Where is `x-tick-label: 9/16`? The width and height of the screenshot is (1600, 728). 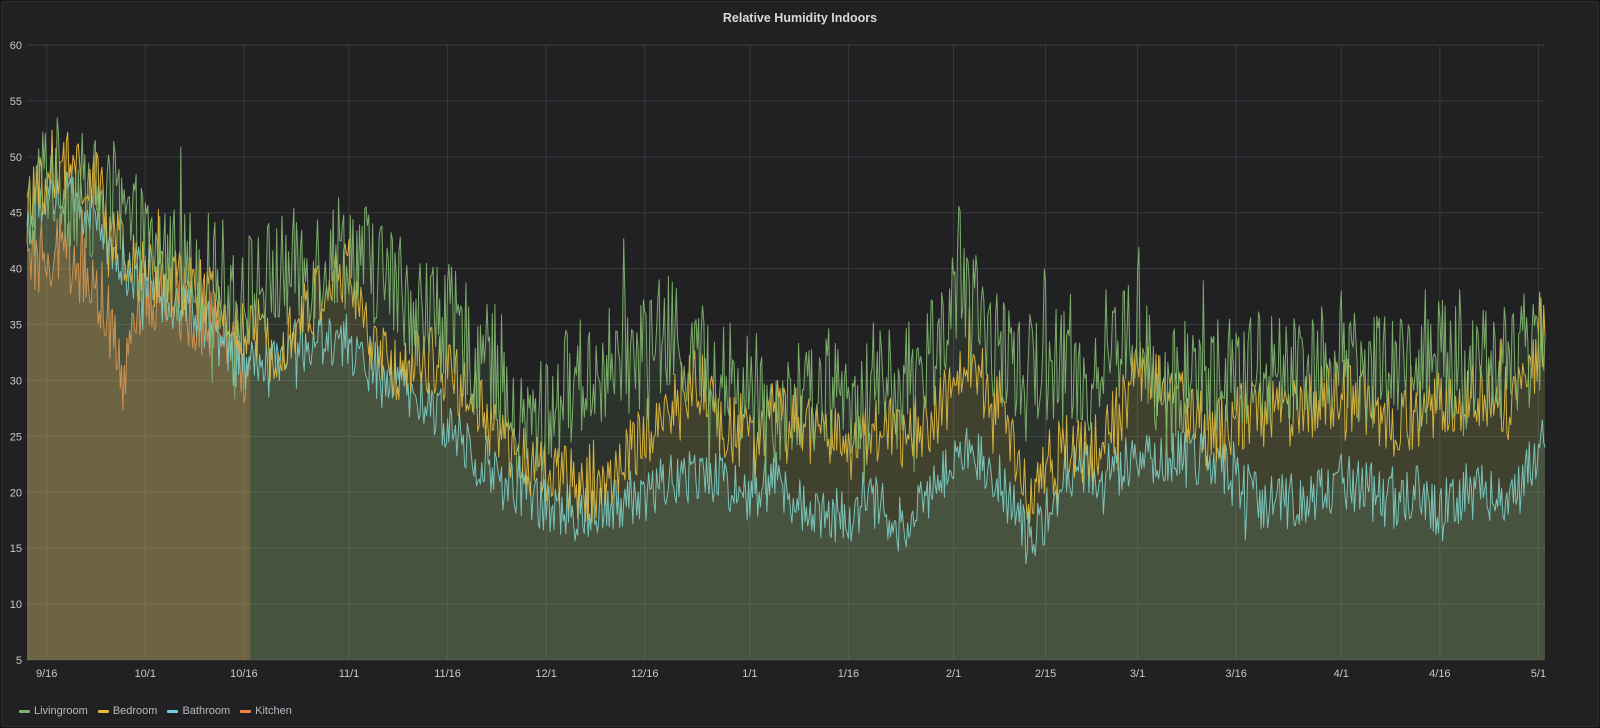 x-tick-label: 9/16 is located at coordinates (46, 674).